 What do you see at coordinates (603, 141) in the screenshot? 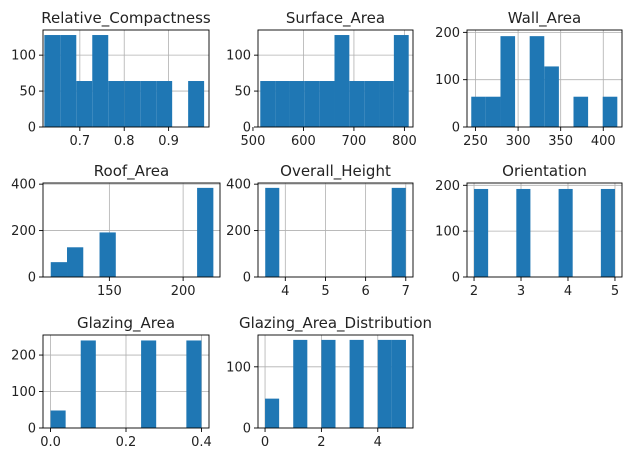
I see `x-tick-label: 400` at bounding box center [603, 141].